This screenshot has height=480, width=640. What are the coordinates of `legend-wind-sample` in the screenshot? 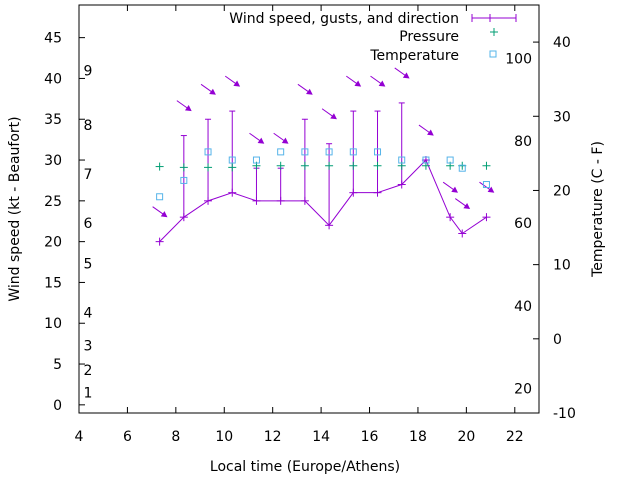 It's located at (494, 18).